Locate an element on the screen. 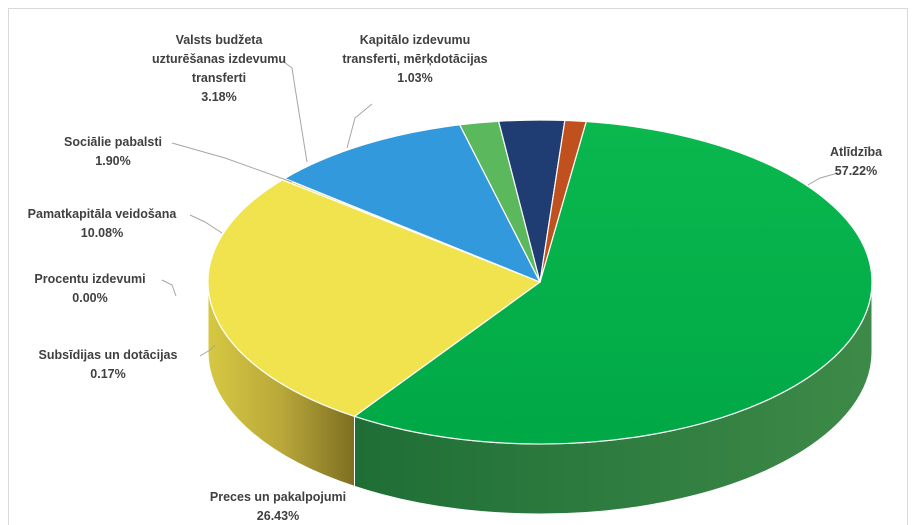 This screenshot has width=914, height=525. data-label-0: Atlīdzība 57.22% is located at coordinates (856, 161).